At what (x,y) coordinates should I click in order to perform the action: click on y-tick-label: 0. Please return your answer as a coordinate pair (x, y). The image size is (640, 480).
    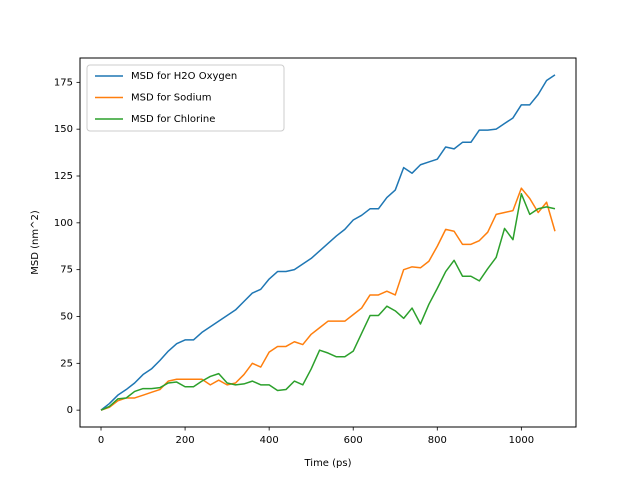
    Looking at the image, I should click on (70, 410).